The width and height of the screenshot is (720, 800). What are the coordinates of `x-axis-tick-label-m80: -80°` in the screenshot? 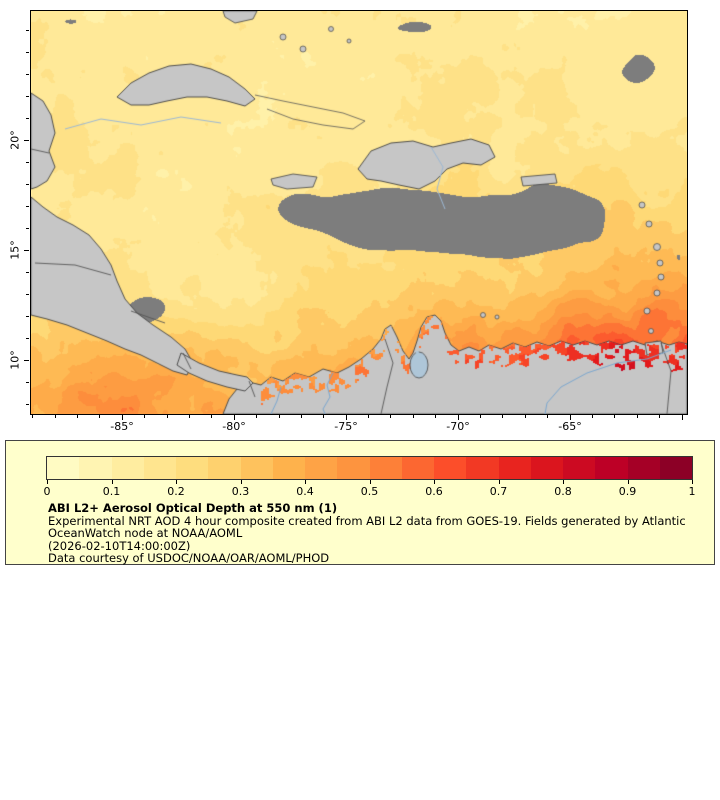 It's located at (234, 426).